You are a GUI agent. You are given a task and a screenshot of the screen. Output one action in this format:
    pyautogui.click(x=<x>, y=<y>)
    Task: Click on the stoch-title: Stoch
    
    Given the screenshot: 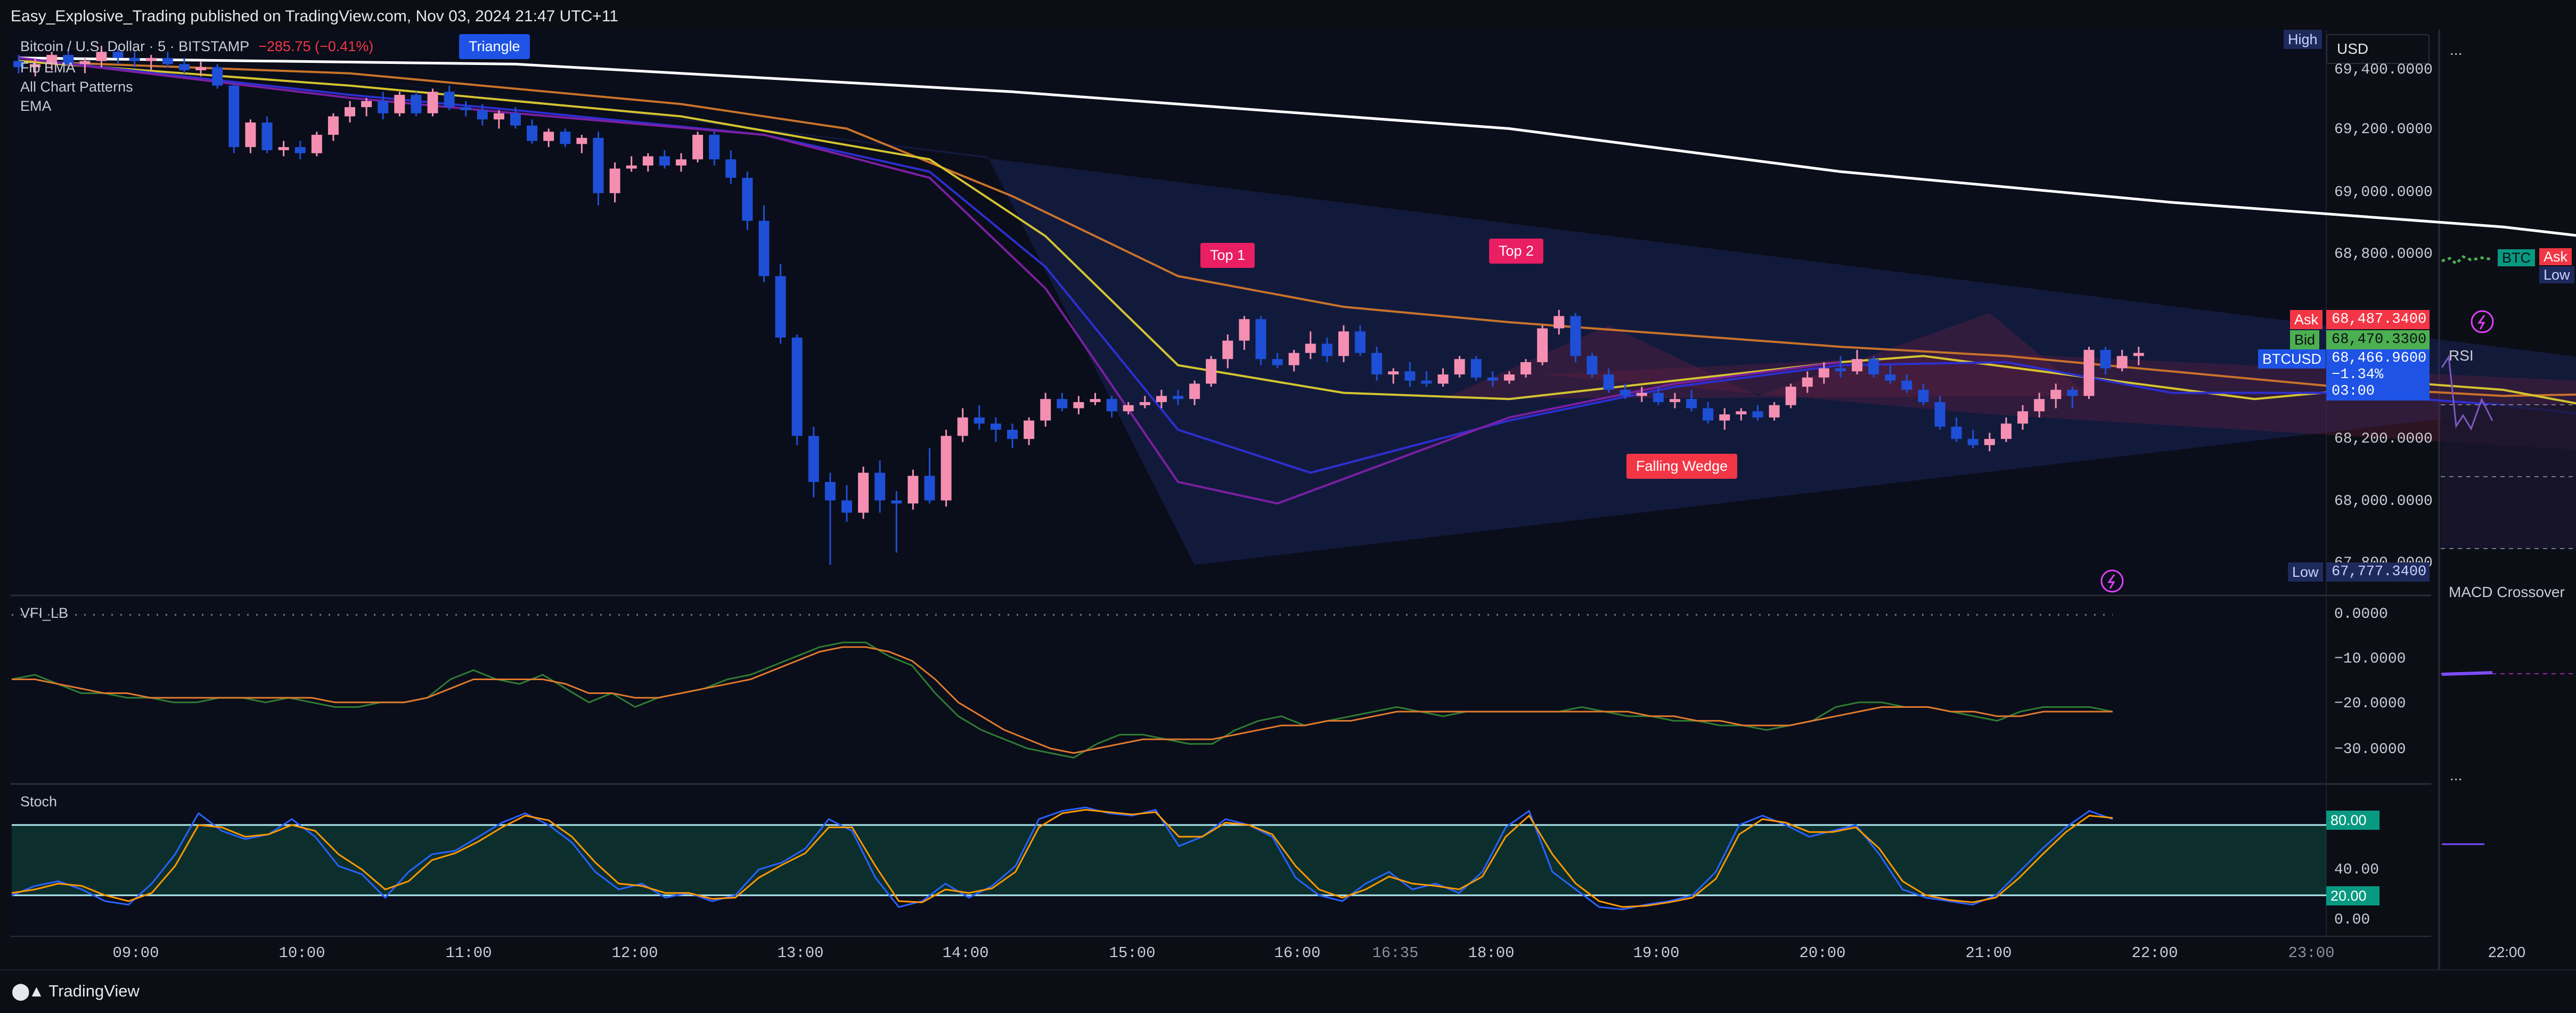 What is the action you would take?
    pyautogui.click(x=39, y=802)
    